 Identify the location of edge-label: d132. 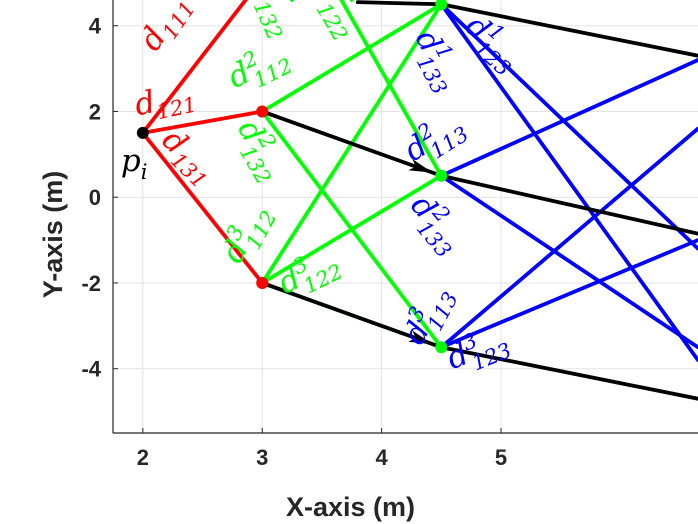
(272, 21).